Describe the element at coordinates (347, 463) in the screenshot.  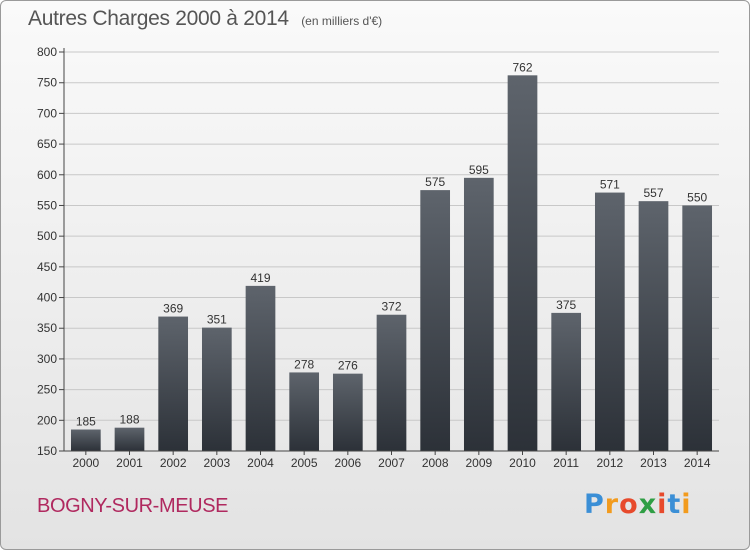
I see `x-tick-label: 2006` at that location.